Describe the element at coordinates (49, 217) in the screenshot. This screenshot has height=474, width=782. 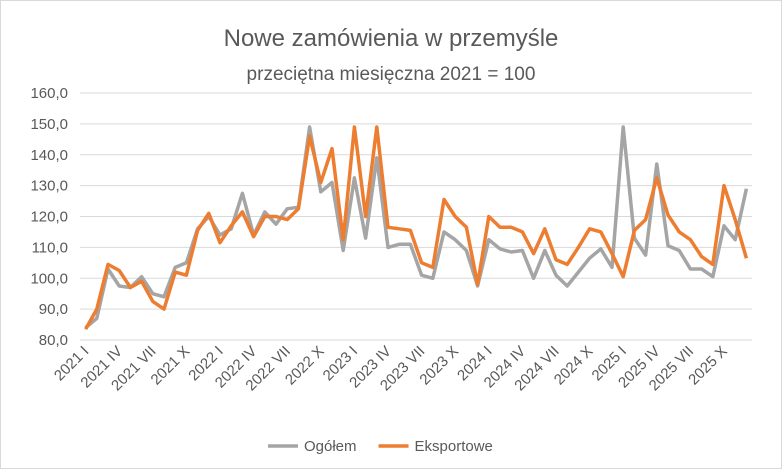
I see `y-tick-label: 120,0` at that location.